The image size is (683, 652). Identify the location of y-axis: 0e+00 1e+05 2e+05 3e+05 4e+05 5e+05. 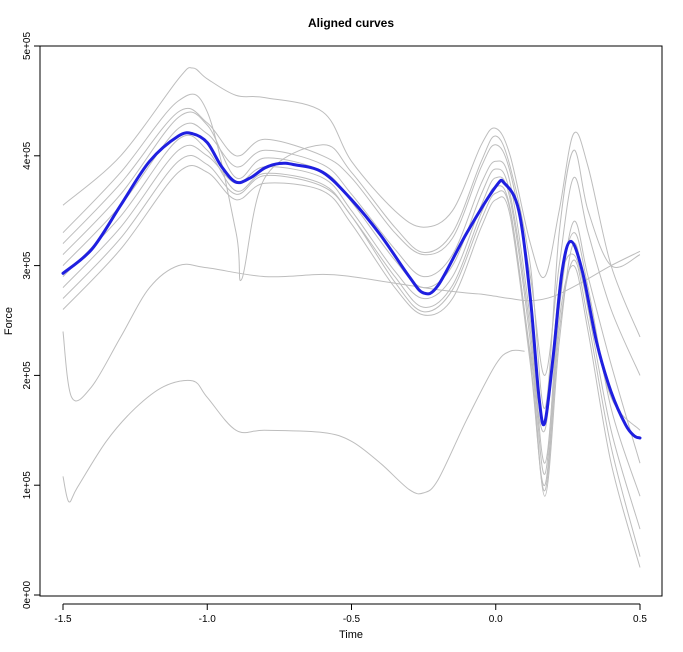
(31, 321).